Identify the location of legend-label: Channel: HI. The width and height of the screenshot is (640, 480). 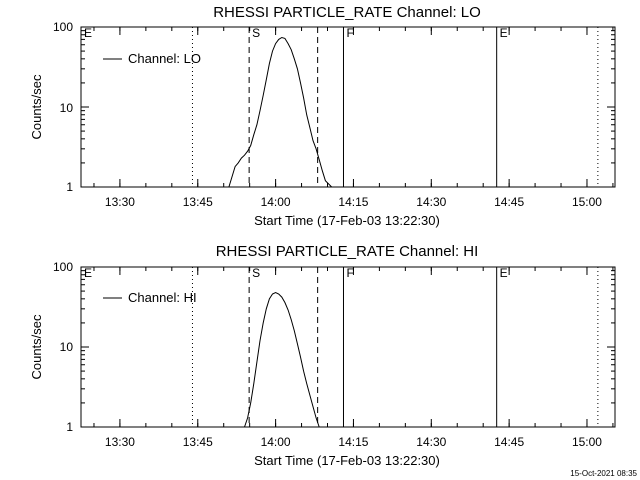
(162, 297).